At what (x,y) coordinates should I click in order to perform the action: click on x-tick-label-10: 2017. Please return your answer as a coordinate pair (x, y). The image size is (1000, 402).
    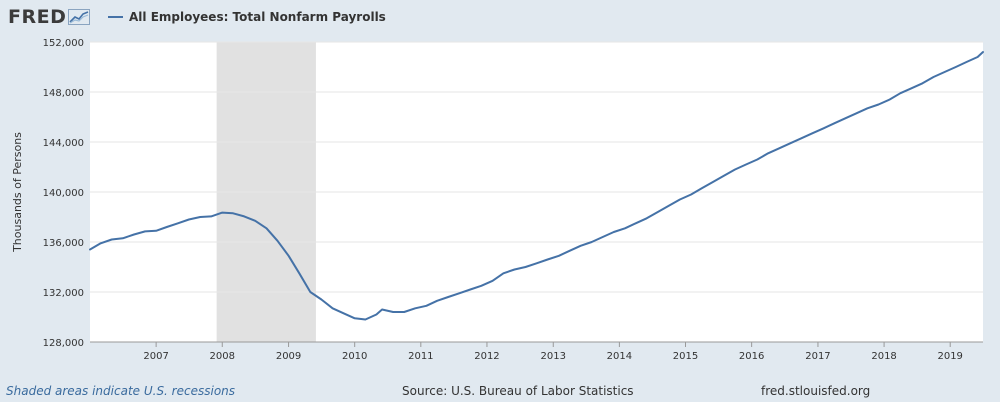
    Looking at the image, I should click on (817, 356).